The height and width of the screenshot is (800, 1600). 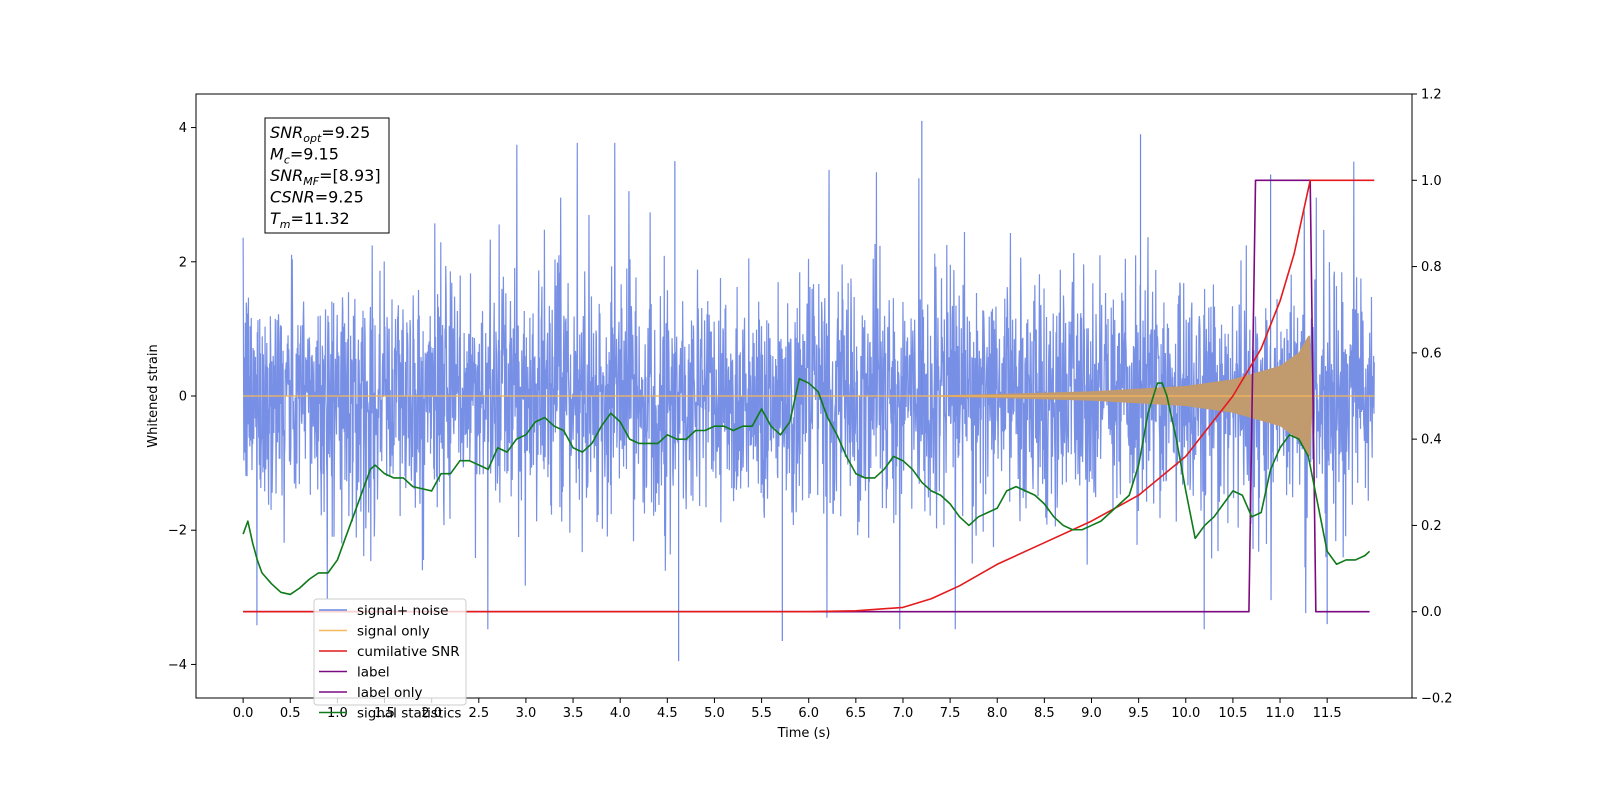 What do you see at coordinates (478, 713) in the screenshot?
I see `x-tick-label: 2.5` at bounding box center [478, 713].